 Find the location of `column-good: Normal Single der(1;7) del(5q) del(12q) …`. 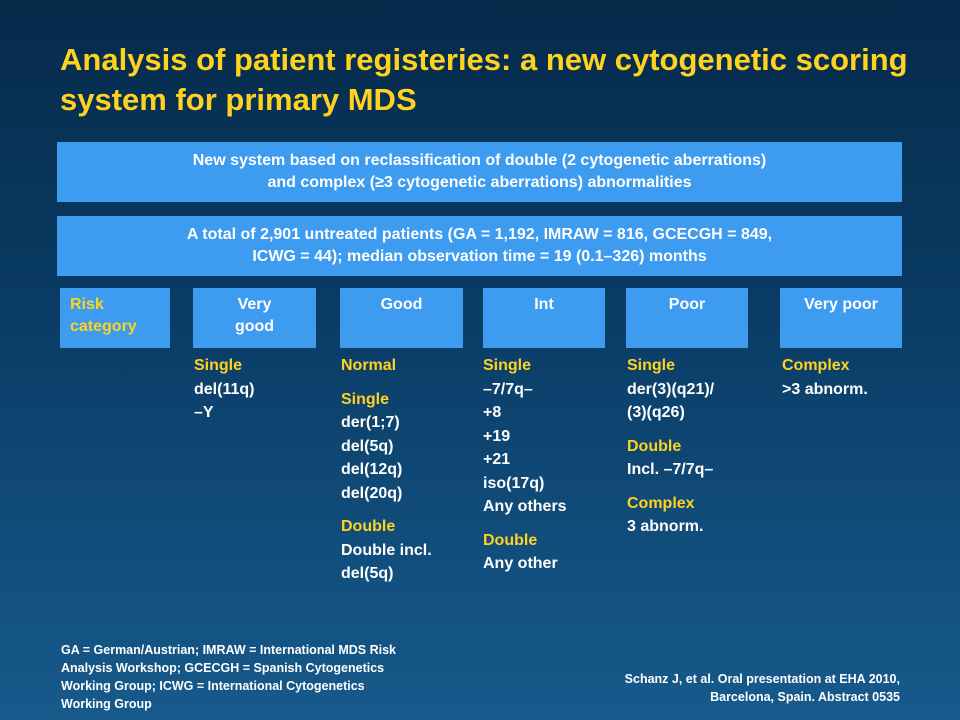

column-good: Normal Single der(1;7) del(5q) del(12q) … is located at coordinates (411, 470).